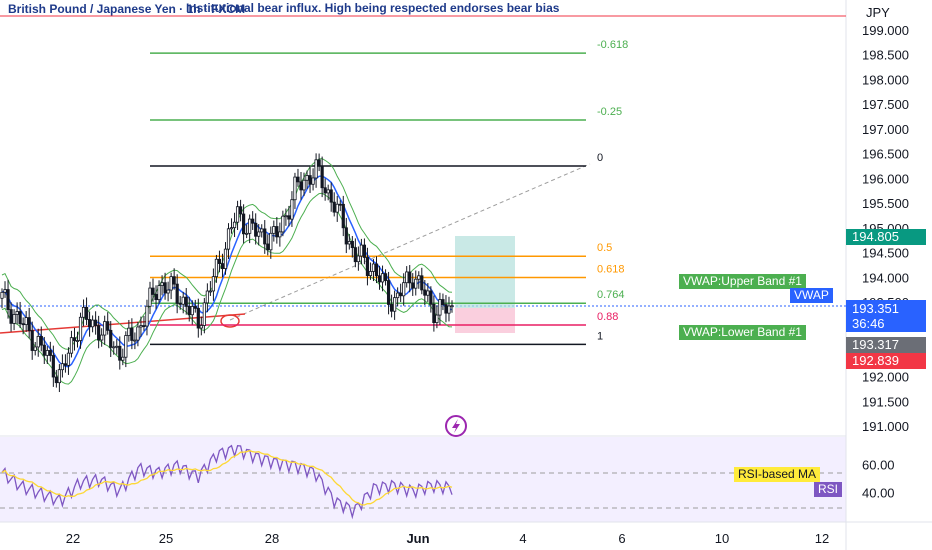 The height and width of the screenshot is (550, 932). Describe the element at coordinates (600, 336) in the screenshot. I see `fib-level-label: 1` at that location.